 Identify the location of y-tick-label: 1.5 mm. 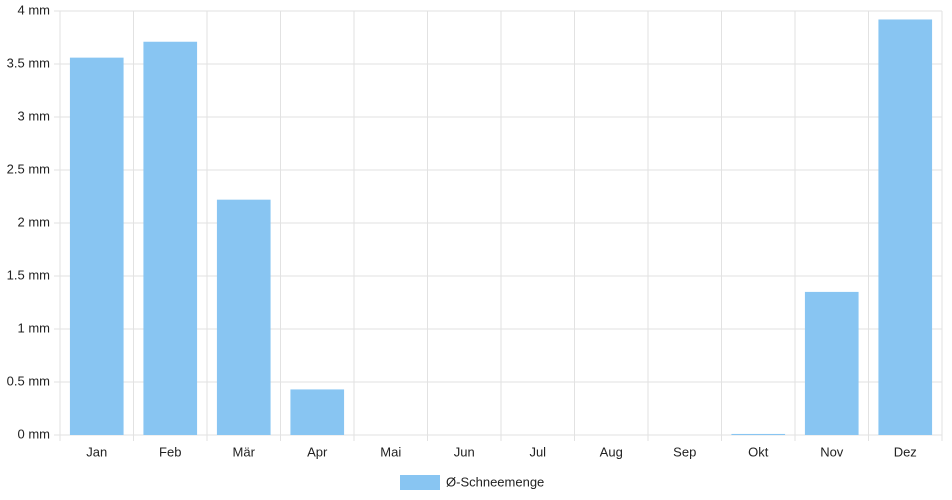
(28, 274).